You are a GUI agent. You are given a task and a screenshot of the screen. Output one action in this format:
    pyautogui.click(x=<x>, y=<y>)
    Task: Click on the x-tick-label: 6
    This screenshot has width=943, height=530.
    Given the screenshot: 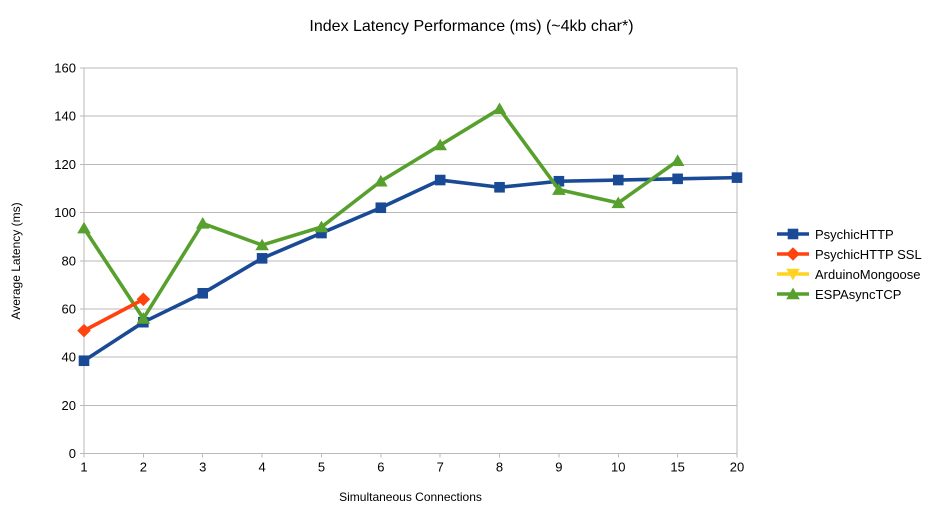 What is the action you would take?
    pyautogui.click(x=380, y=467)
    